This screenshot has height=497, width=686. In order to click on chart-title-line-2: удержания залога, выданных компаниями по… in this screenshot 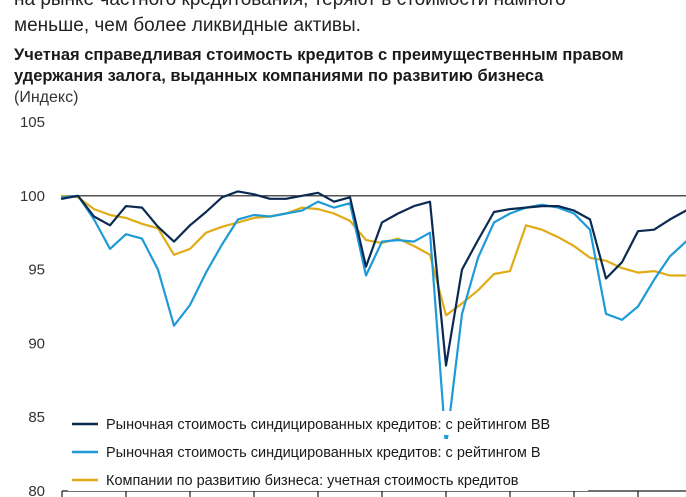, I will do `click(279, 76)`.